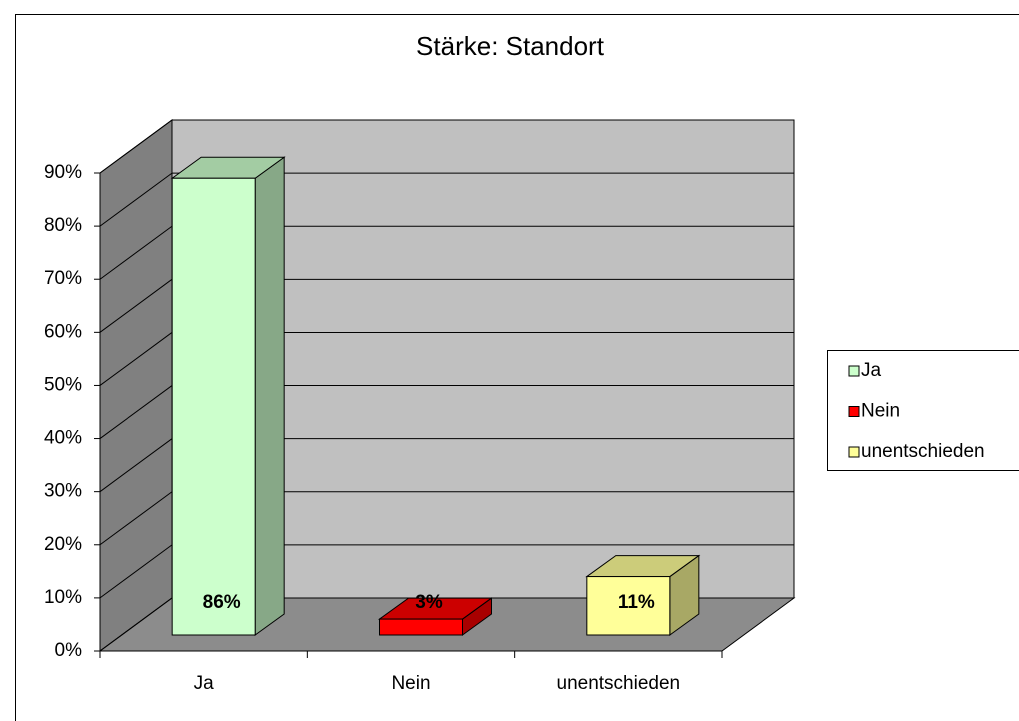 This screenshot has width=1019, height=721. Describe the element at coordinates (619, 683) in the screenshot. I see `x-tick-label: unentschieden` at that location.